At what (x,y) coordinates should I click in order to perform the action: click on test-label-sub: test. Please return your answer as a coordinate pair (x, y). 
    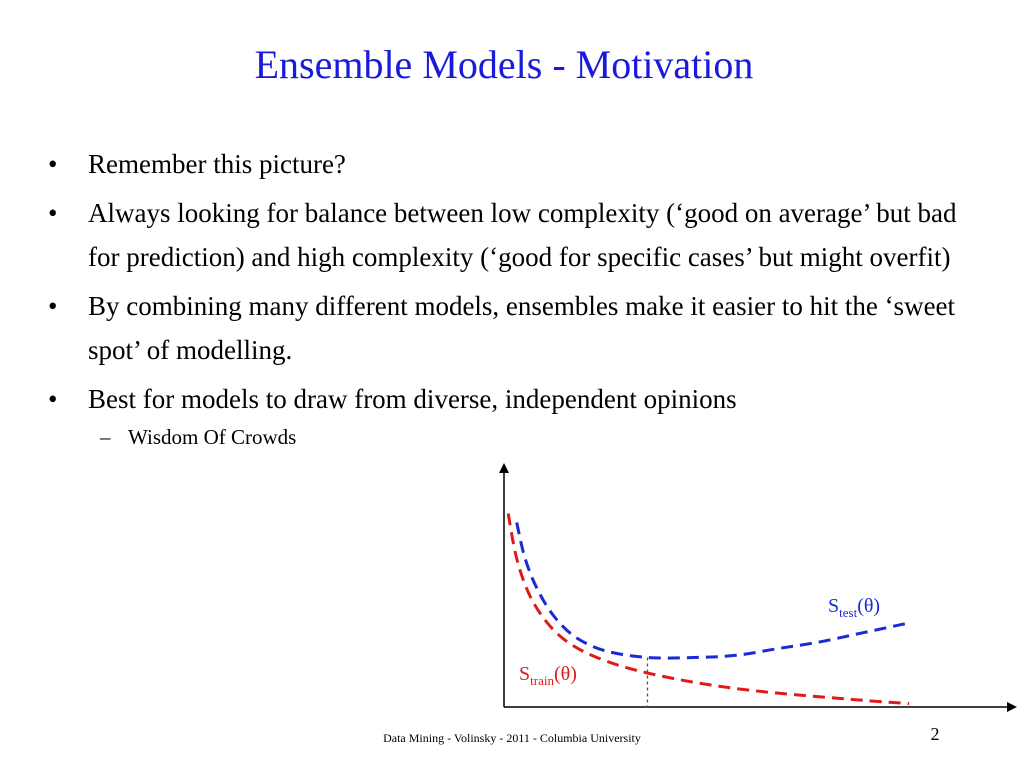
    Looking at the image, I should click on (848, 612).